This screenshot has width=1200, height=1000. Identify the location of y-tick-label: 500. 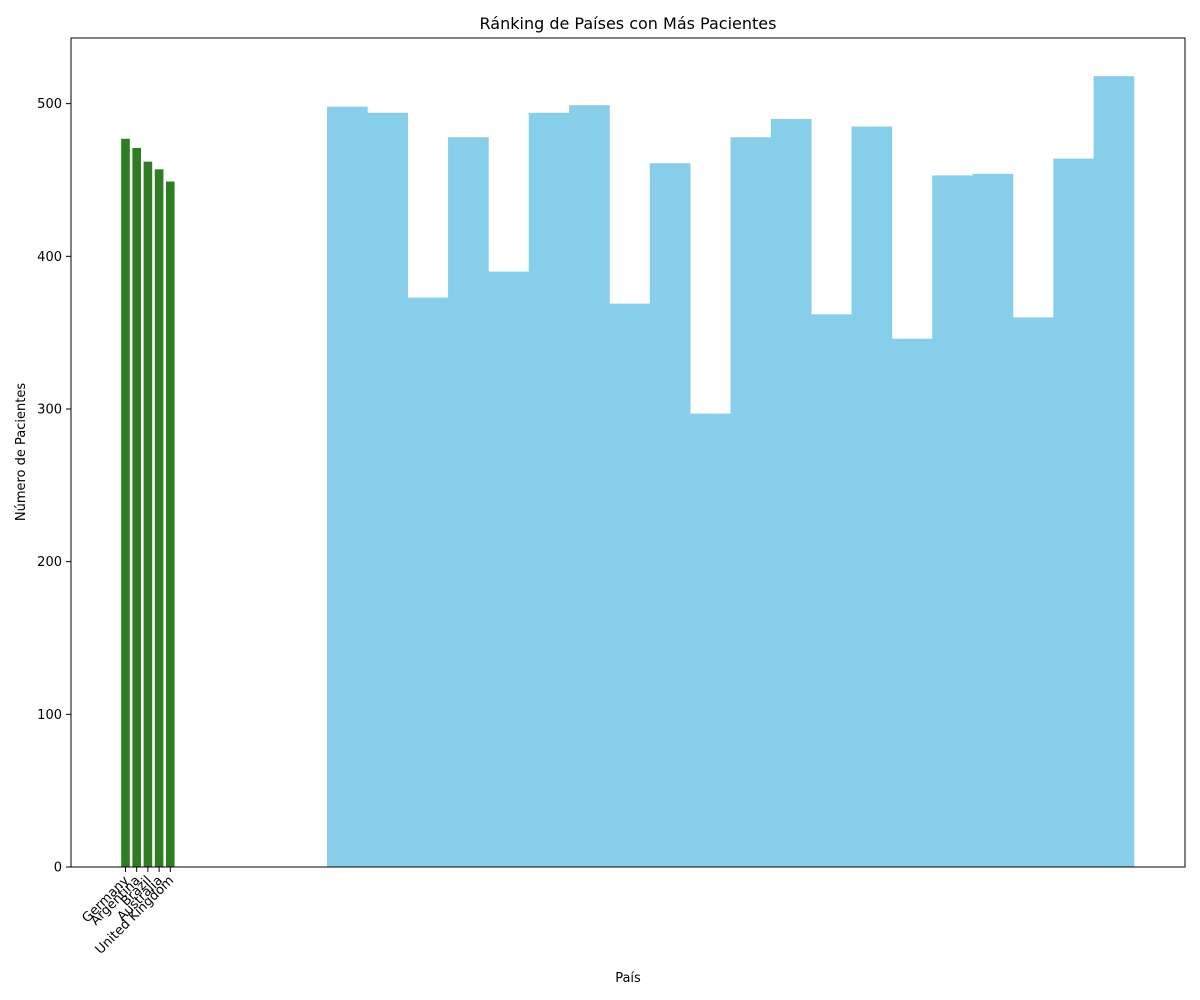
(49, 104).